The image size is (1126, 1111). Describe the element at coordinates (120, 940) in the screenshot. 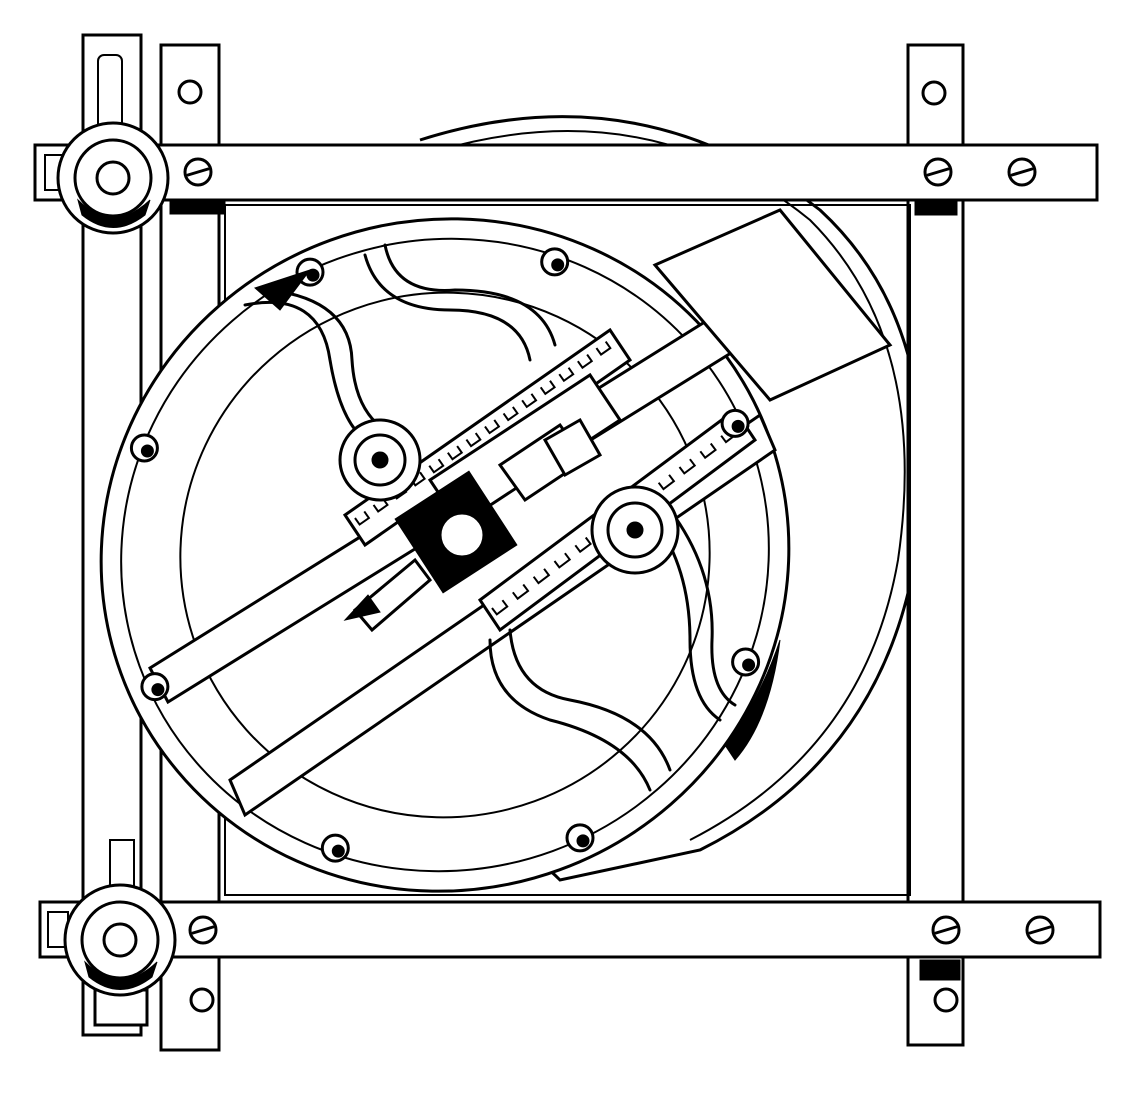

I see `bottom-clamp-knob` at that location.